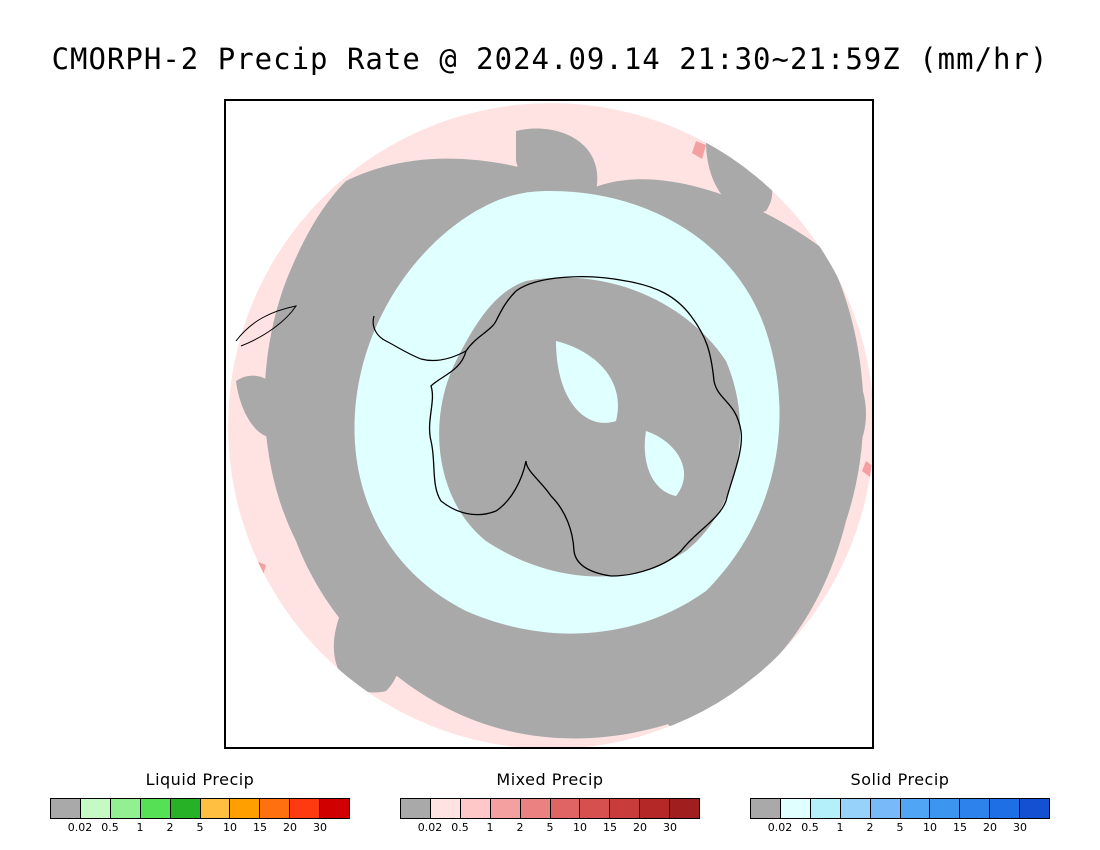  Describe the element at coordinates (699, 150) in the screenshot. I see `mixed-moderate-speck` at that location.